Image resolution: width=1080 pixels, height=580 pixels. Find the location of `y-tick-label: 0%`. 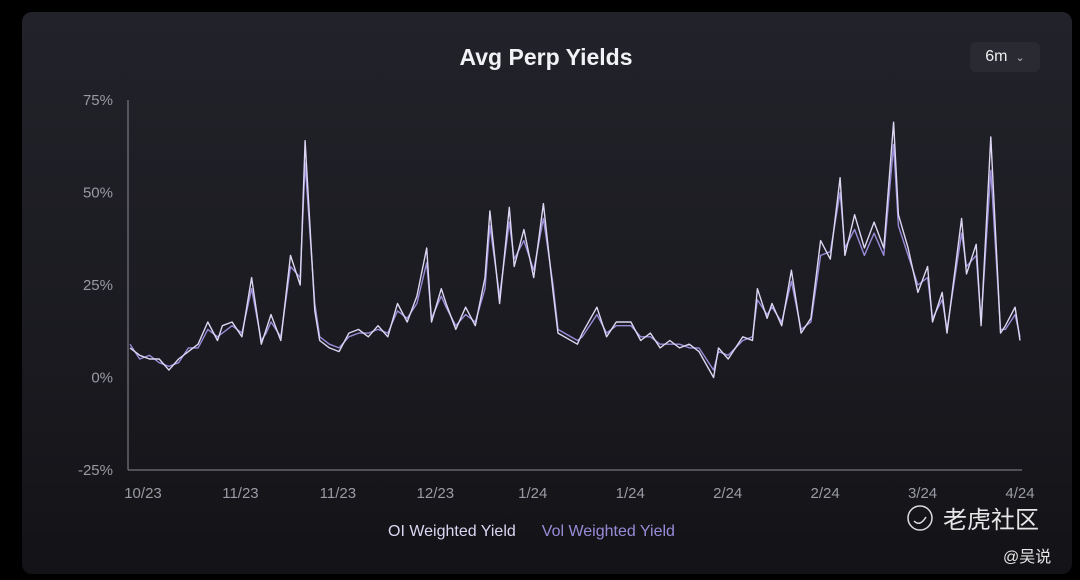

y-tick-label: 0% is located at coordinates (102, 378).